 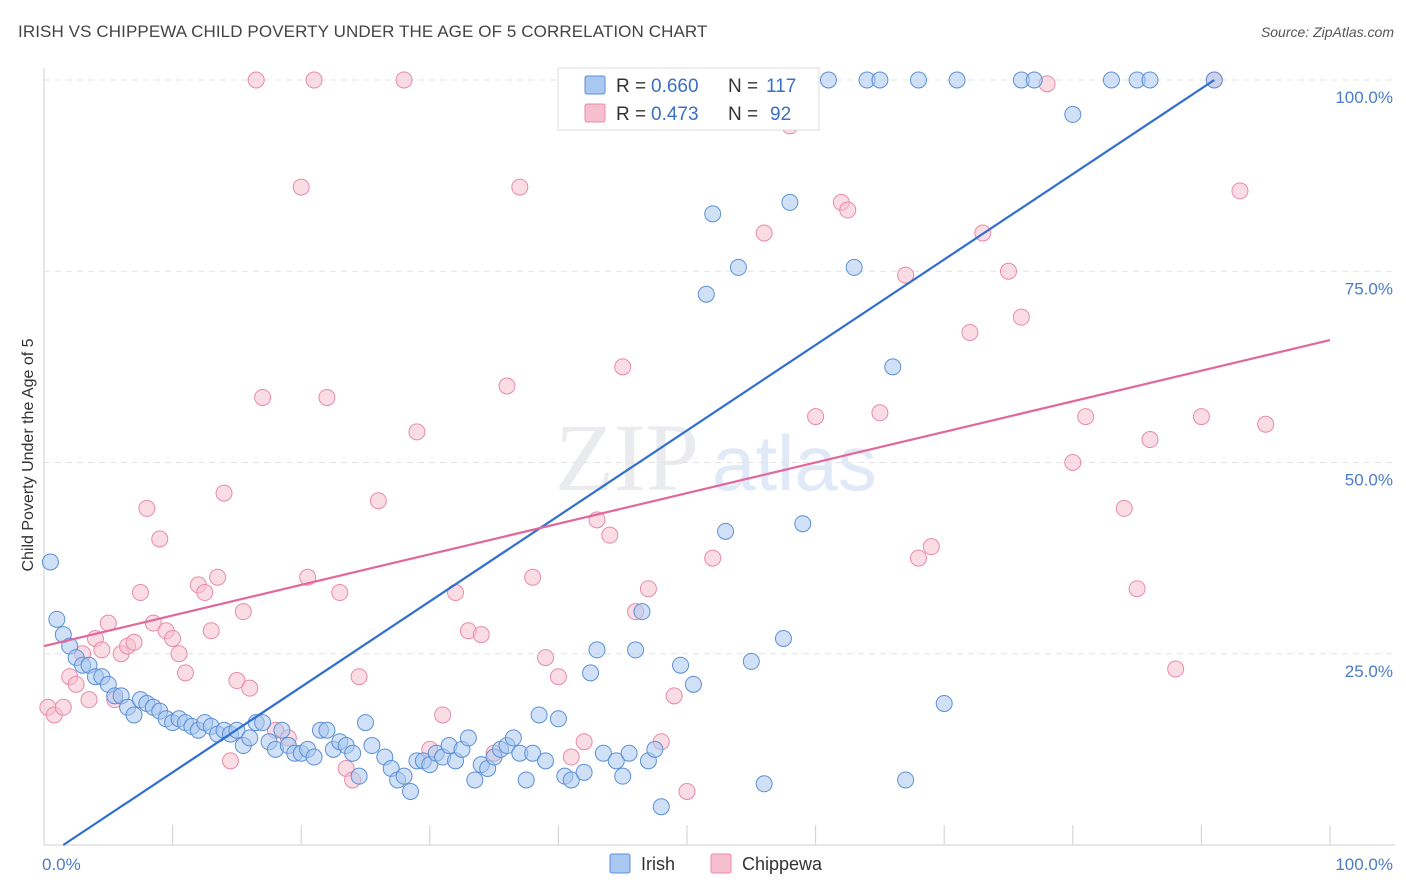 I want to click on legend-swatch-chippewa, so click(x=595, y=113).